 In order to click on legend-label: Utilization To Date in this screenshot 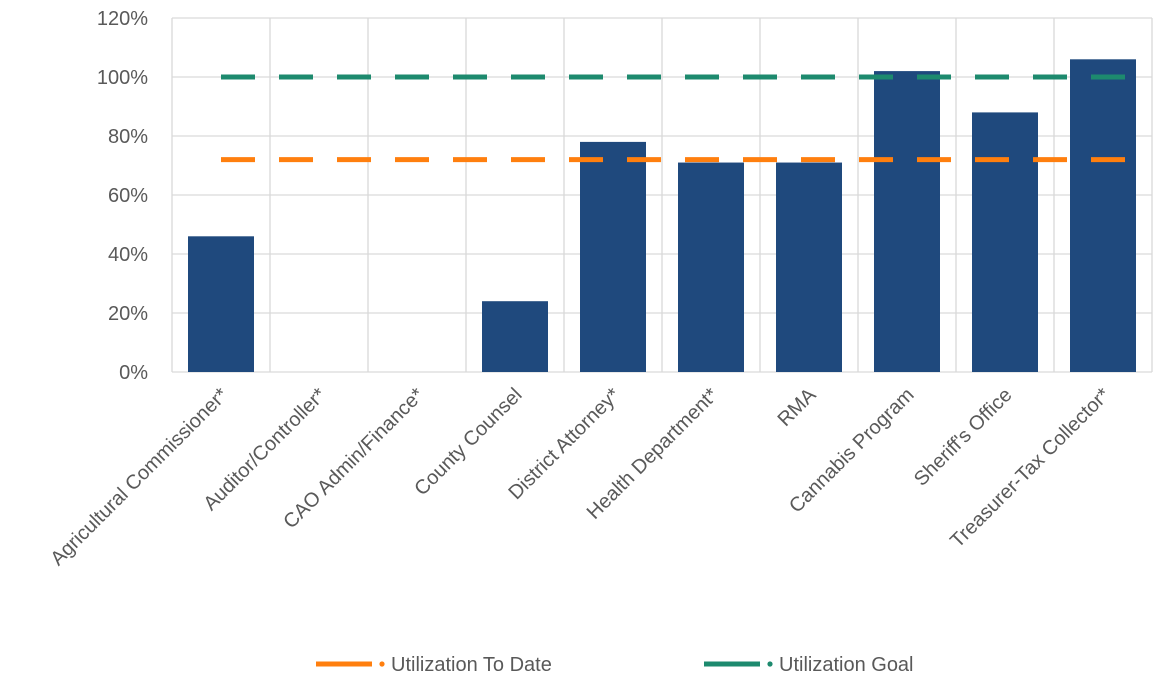, I will do `click(471, 665)`.